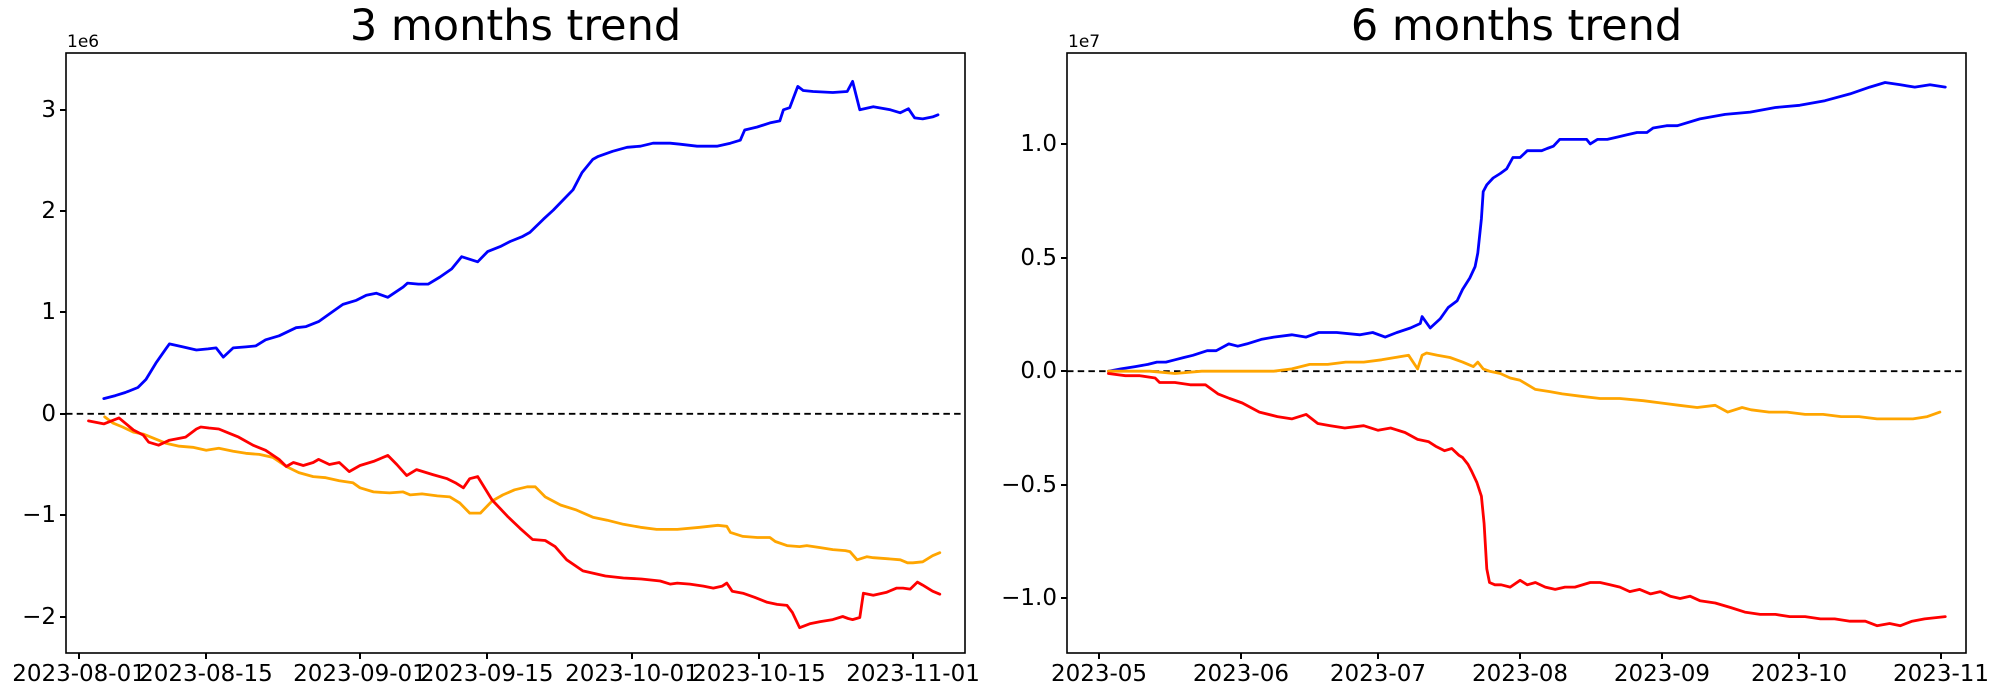 The width and height of the screenshot is (2000, 700). I want to click on x-tick-label: 2023-06, so click(1240, 674).